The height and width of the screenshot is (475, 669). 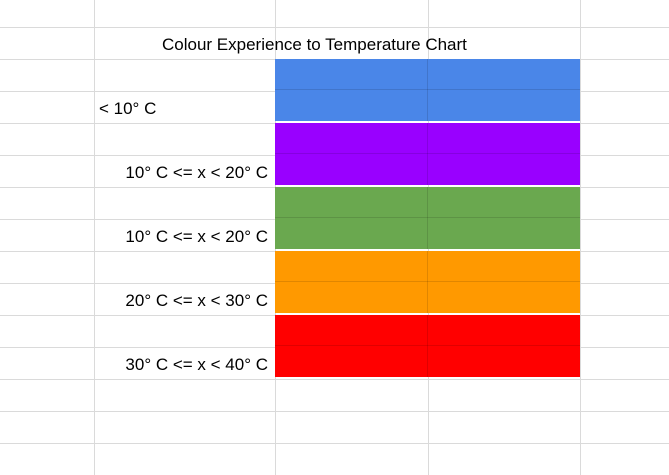 I want to click on color-swatch-blue, so click(x=427, y=90).